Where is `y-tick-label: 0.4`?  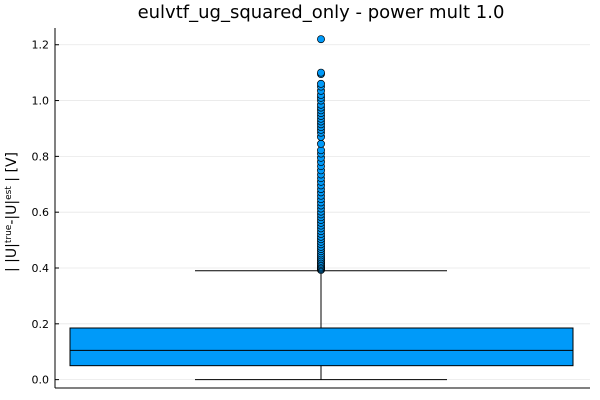 y-tick-label: 0.4 is located at coordinates (41, 268).